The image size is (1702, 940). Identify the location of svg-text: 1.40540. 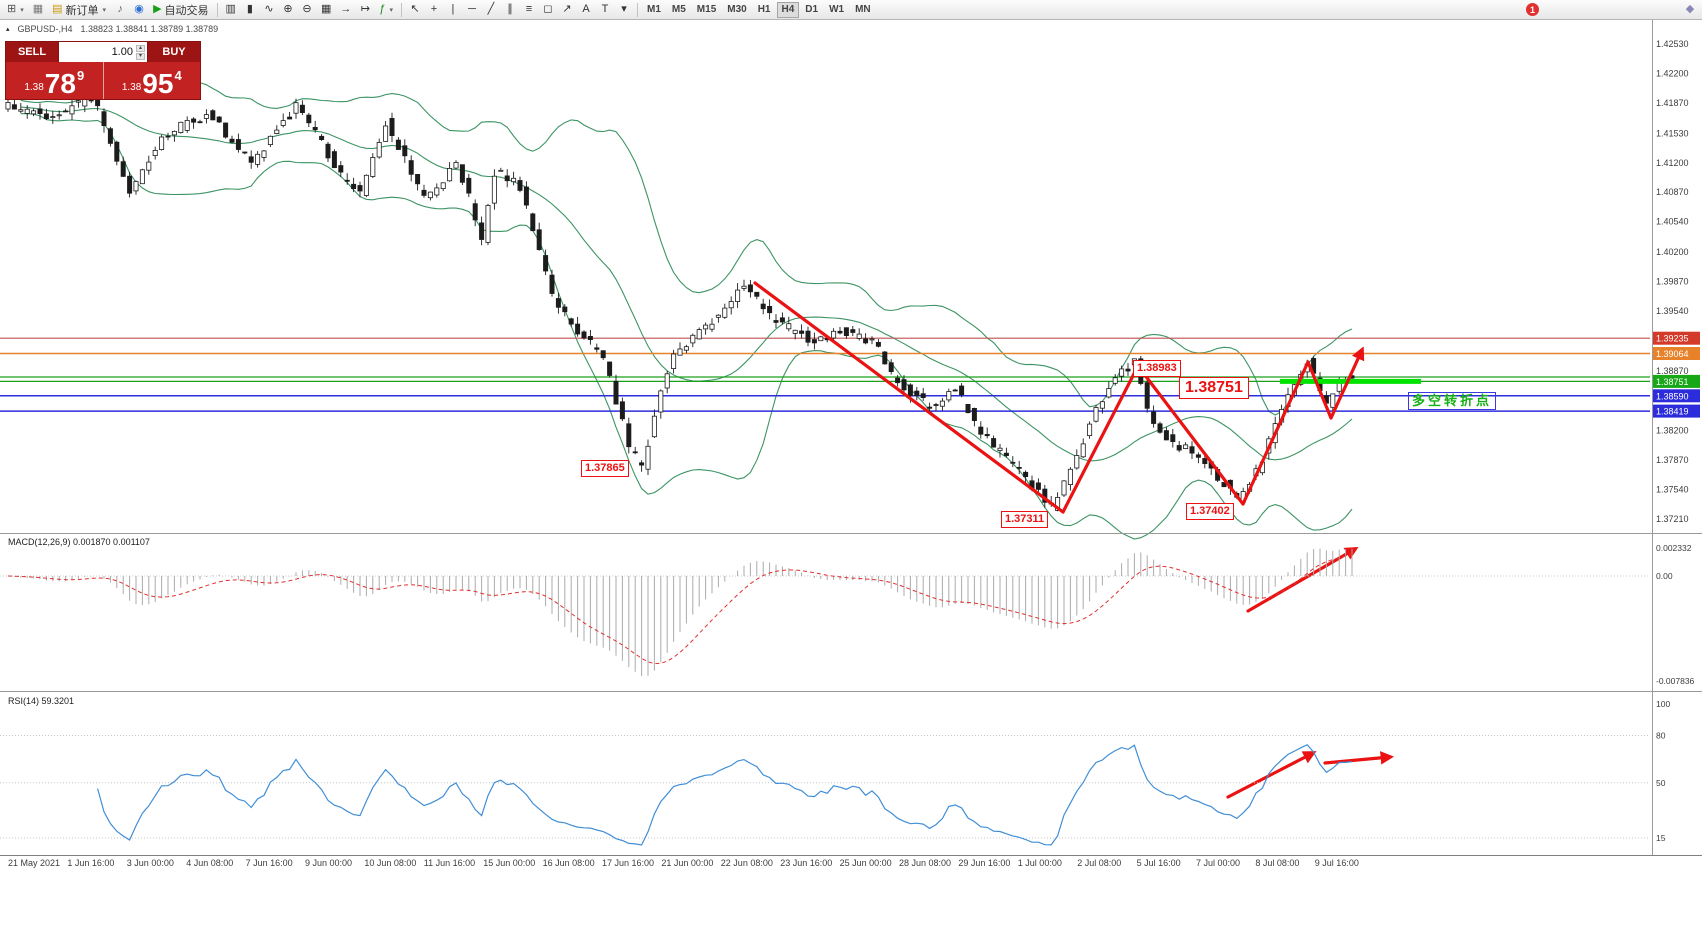
(1672, 222).